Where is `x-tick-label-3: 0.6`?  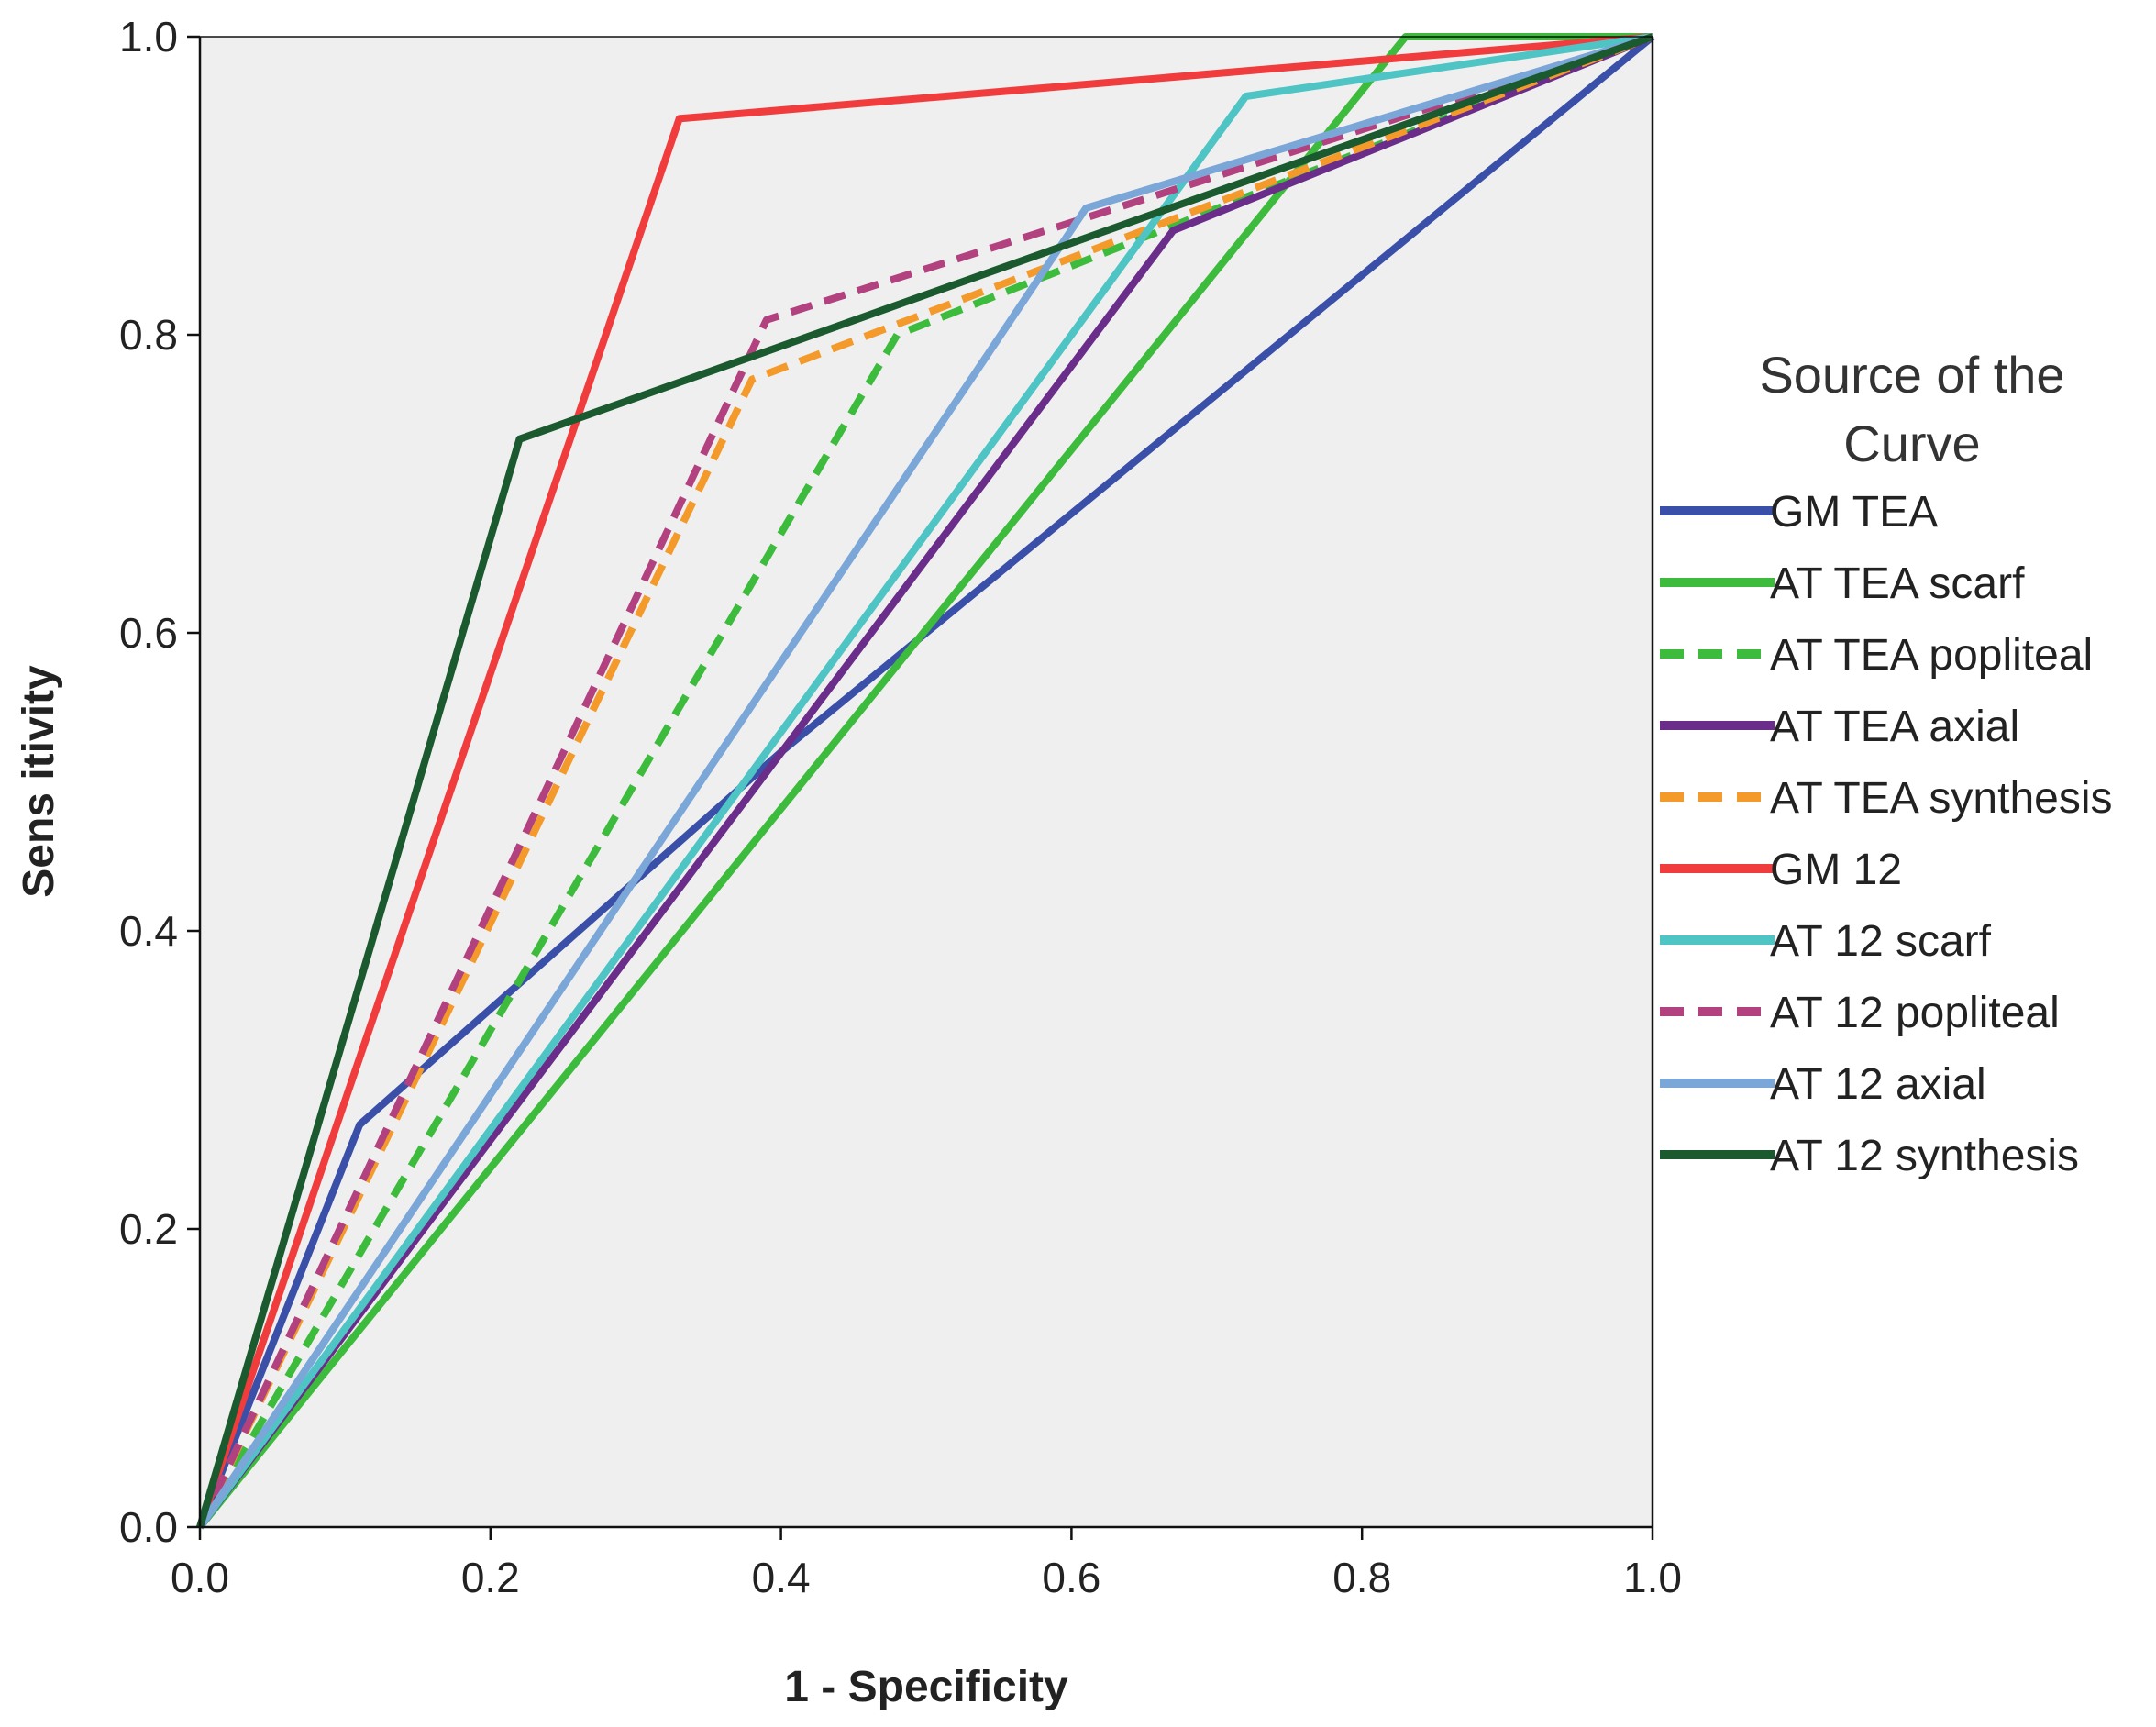 x-tick-label-3: 0.6 is located at coordinates (1071, 1577).